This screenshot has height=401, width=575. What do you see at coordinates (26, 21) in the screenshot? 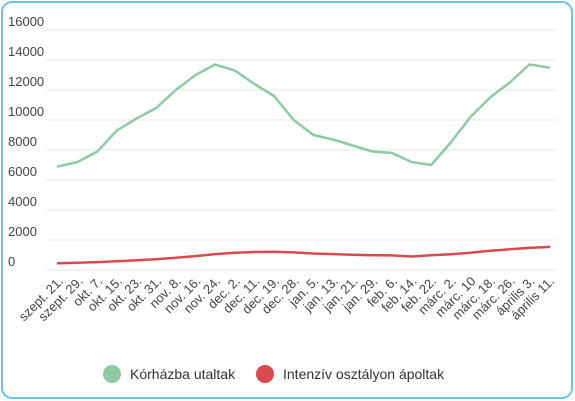
I see `y-tick-label: 16000` at bounding box center [26, 21].